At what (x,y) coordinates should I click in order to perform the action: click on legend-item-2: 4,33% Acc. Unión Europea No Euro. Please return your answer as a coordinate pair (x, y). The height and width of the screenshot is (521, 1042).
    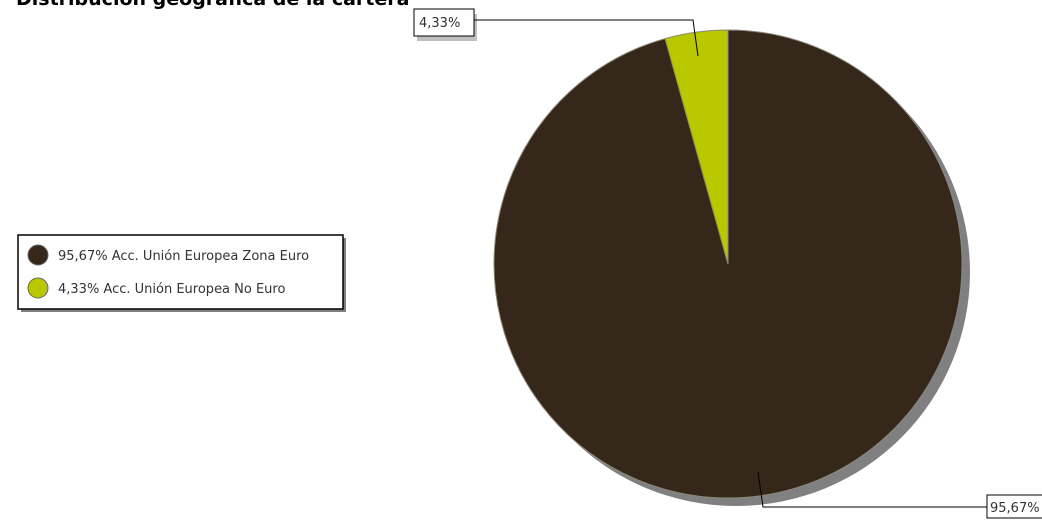
    Looking at the image, I should click on (156, 288).